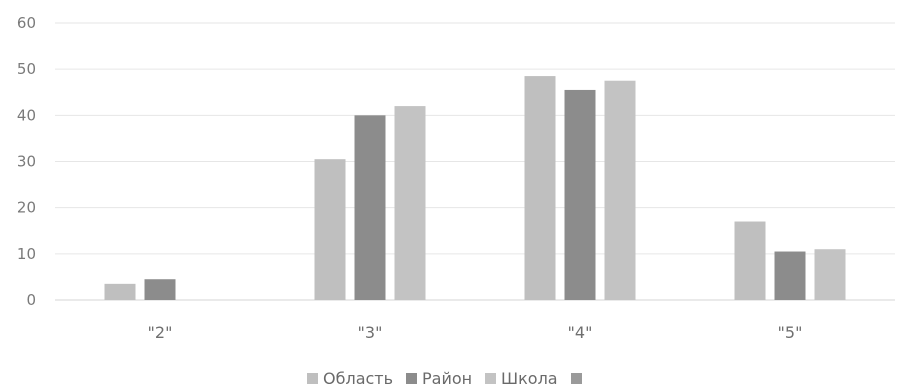  What do you see at coordinates (790, 332) in the screenshot?
I see `x-tick-label: "5"` at bounding box center [790, 332].